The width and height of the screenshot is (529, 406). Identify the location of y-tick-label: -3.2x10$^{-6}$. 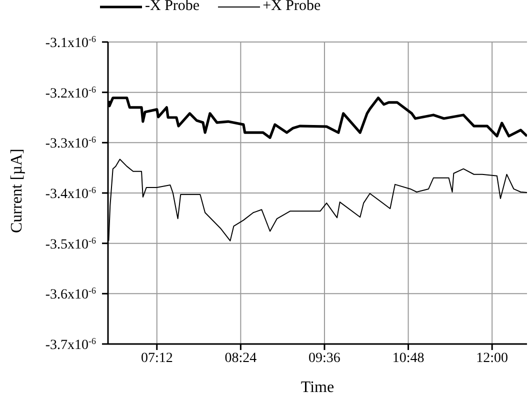
(70, 93).